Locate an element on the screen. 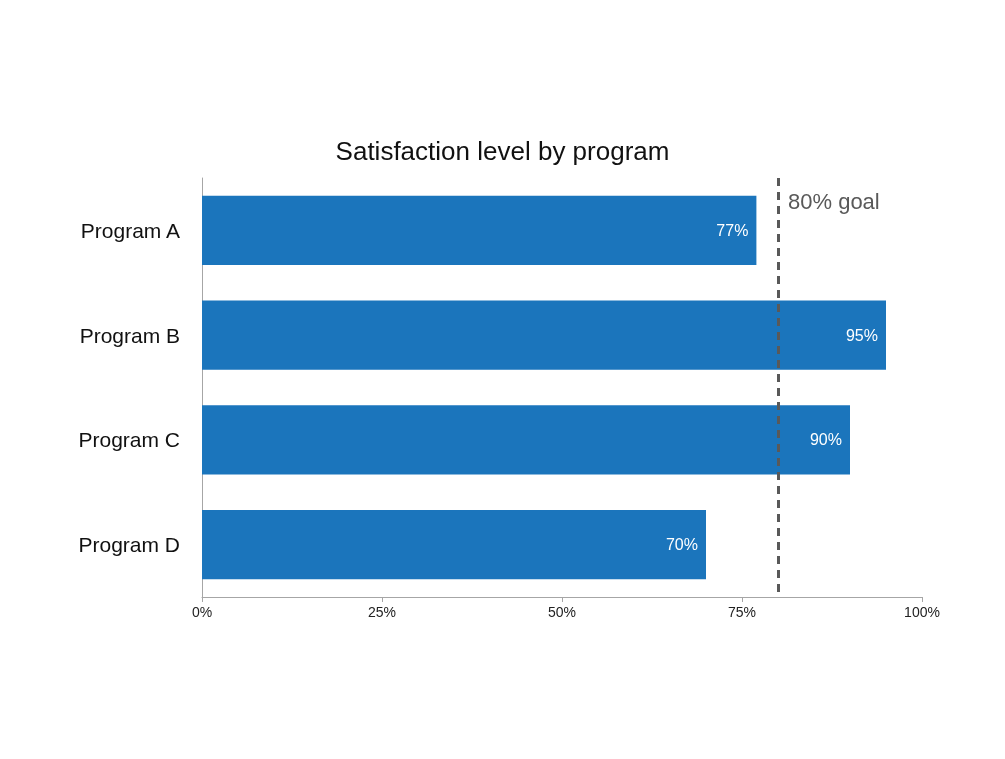 This screenshot has height=759, width=1005. data-label: 70% is located at coordinates (681, 545).